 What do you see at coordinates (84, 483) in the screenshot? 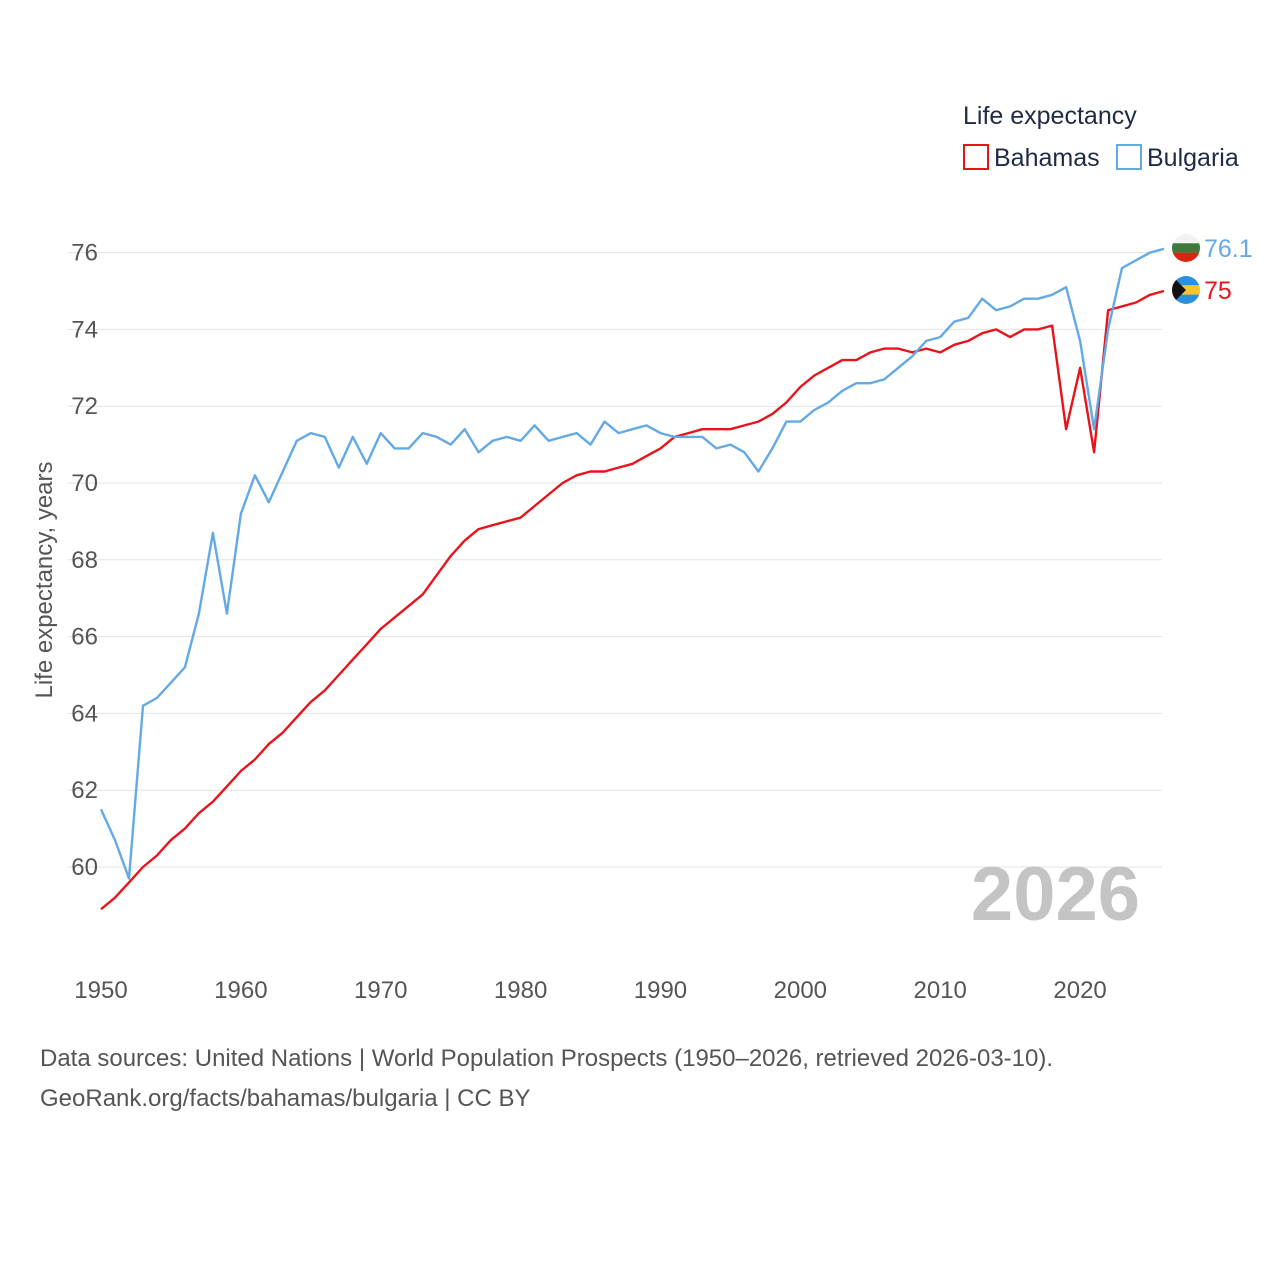
I see `y-tick-label: 70` at bounding box center [84, 483].